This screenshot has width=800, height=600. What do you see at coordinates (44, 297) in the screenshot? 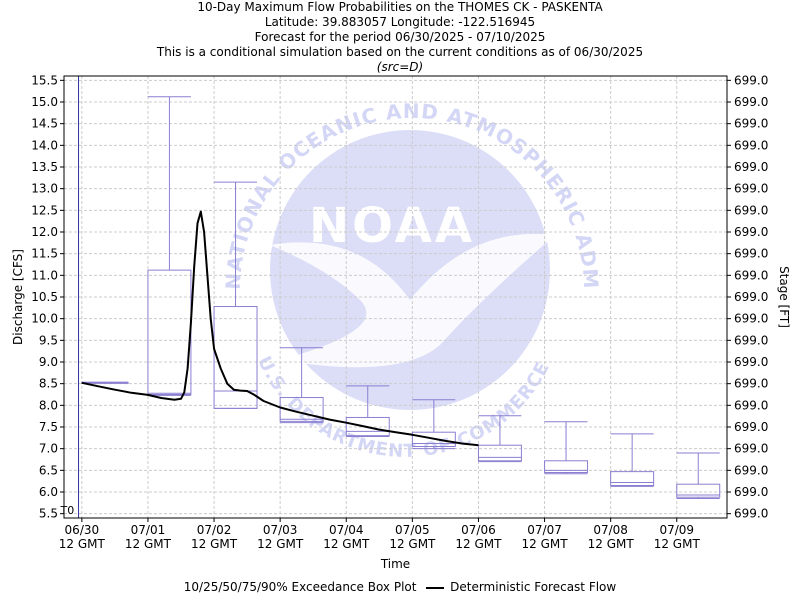
I see `y-tick-label: 10.5` at bounding box center [44, 297].